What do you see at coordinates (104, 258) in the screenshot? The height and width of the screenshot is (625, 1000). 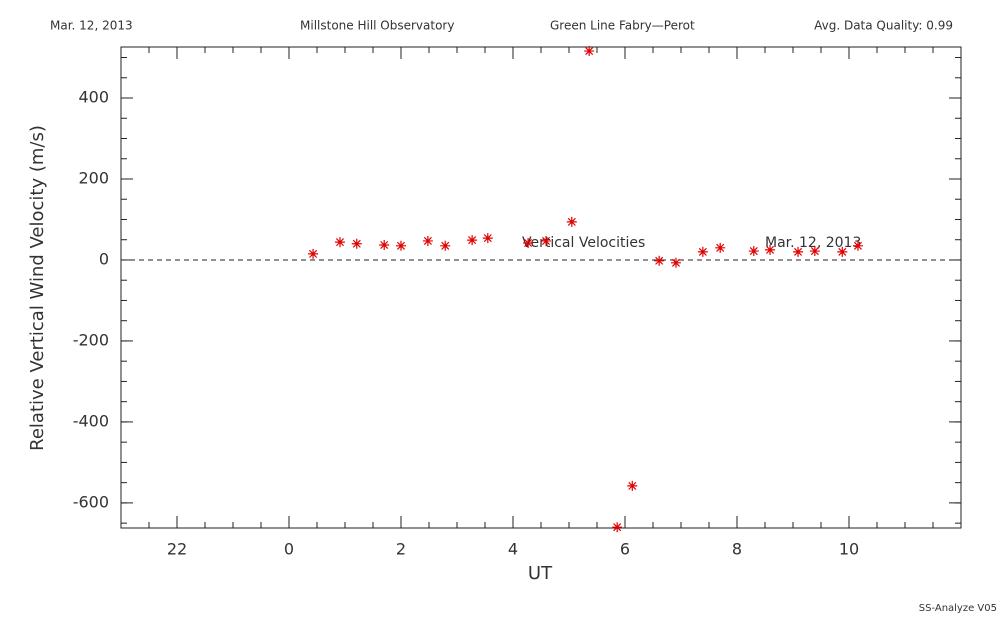 I see `y-tick-label: 0` at bounding box center [104, 258].